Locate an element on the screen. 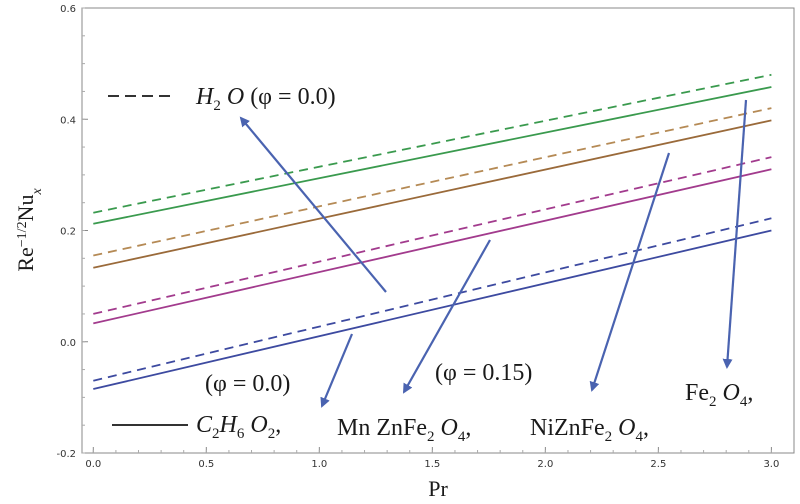 The height and width of the screenshot is (504, 800). y-tick-label: 0.2 is located at coordinates (68, 232).